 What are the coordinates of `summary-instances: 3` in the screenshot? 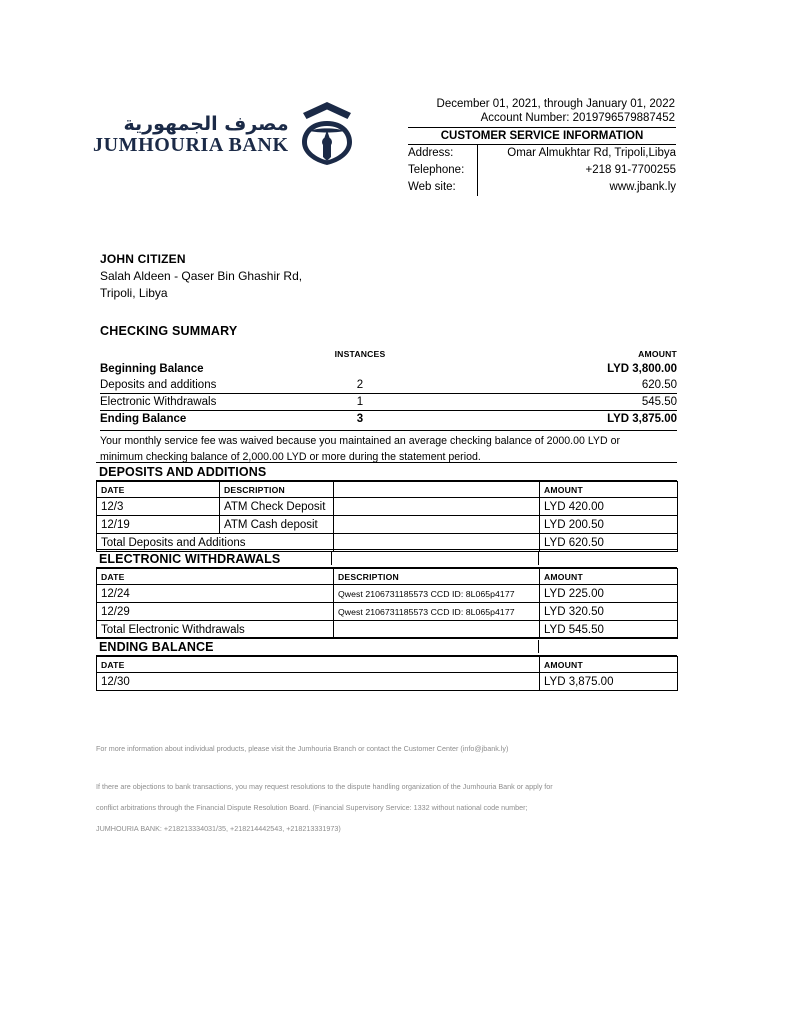 It's located at (360, 418).